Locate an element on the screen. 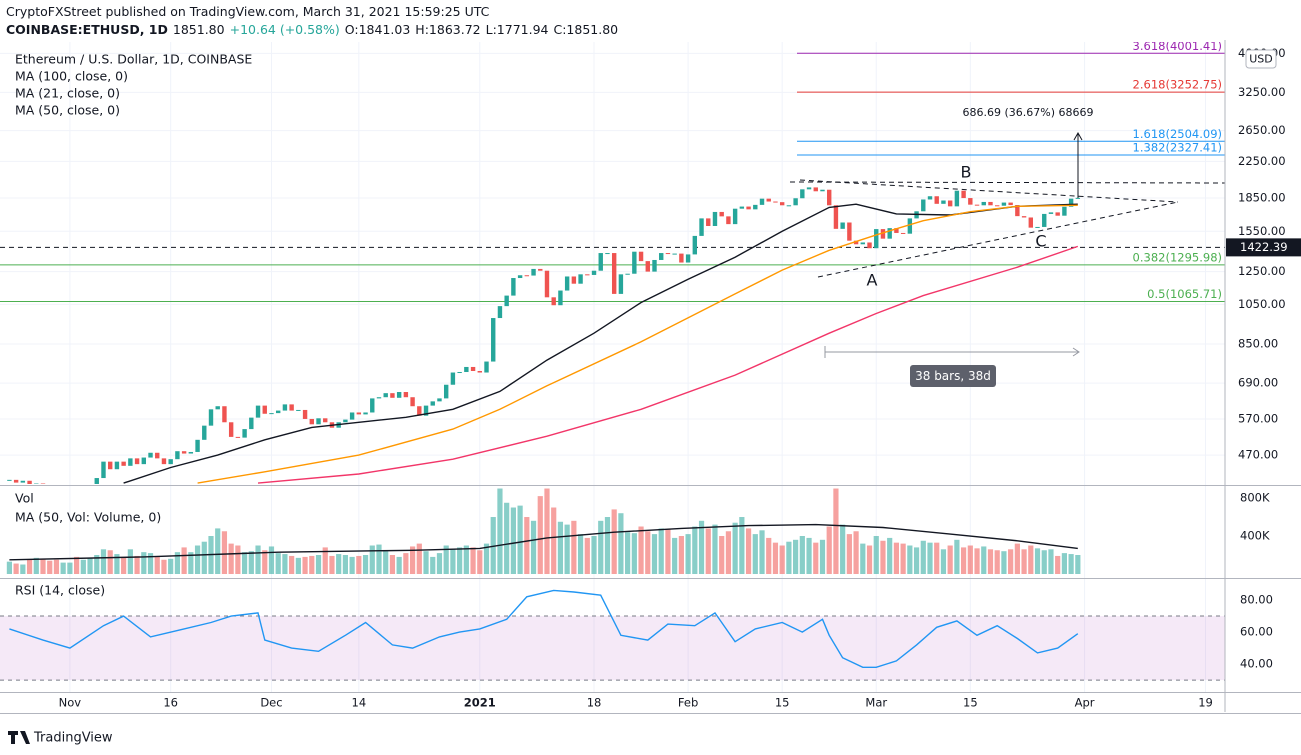 This screenshot has height=755, width=1301. y-tick-label: 470.00 is located at coordinates (1258, 455).